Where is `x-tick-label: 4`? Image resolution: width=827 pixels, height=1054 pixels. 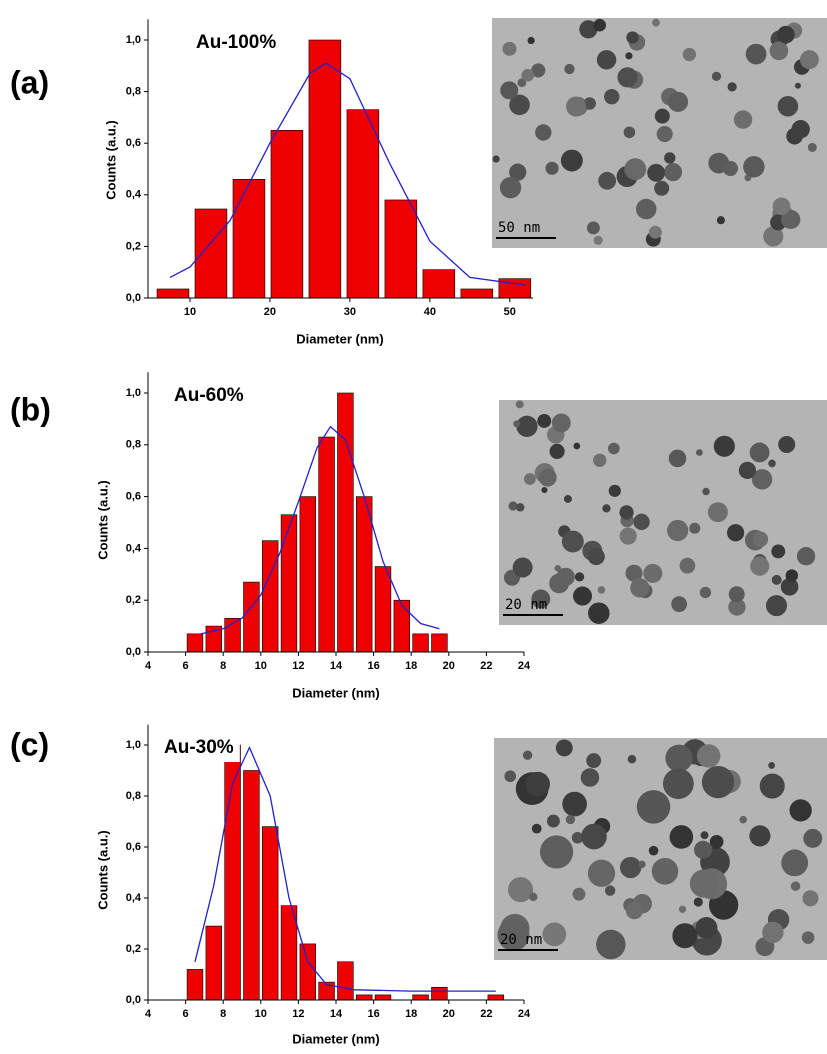 x-tick-label: 4 is located at coordinates (148, 666).